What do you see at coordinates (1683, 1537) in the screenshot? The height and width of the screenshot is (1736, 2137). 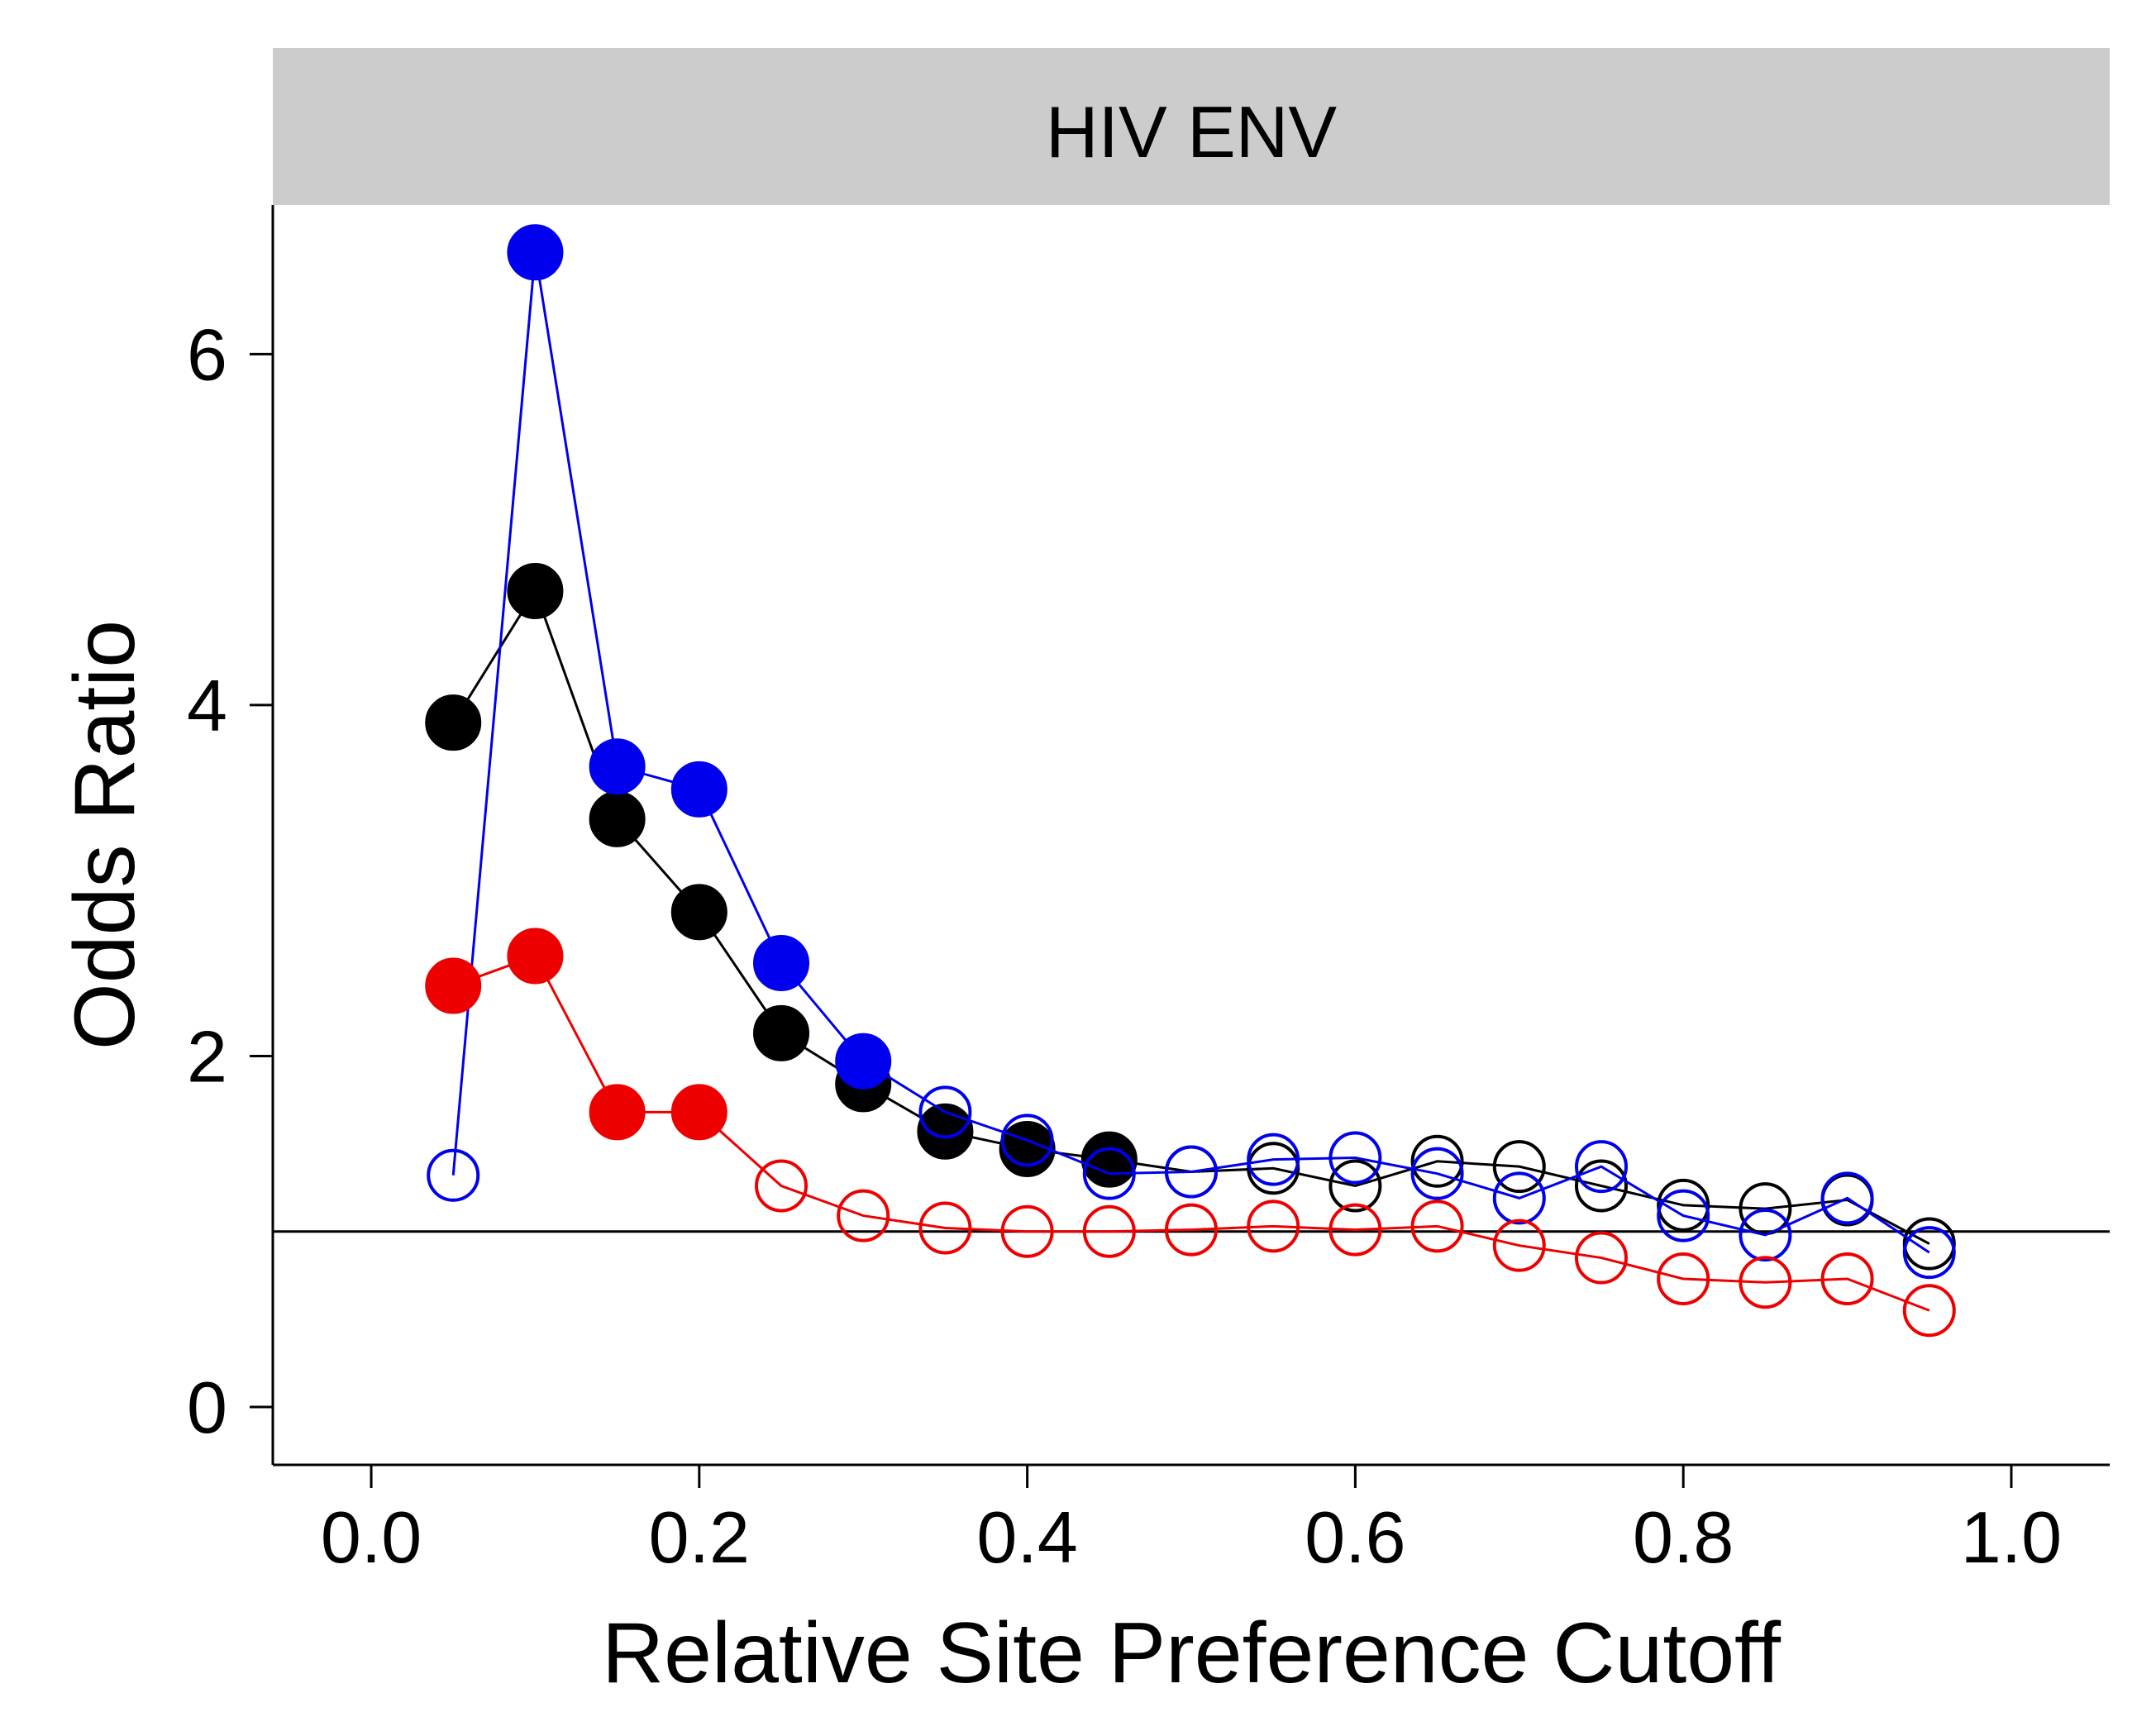 I see `x-tick-label: 0.8` at bounding box center [1683, 1537].